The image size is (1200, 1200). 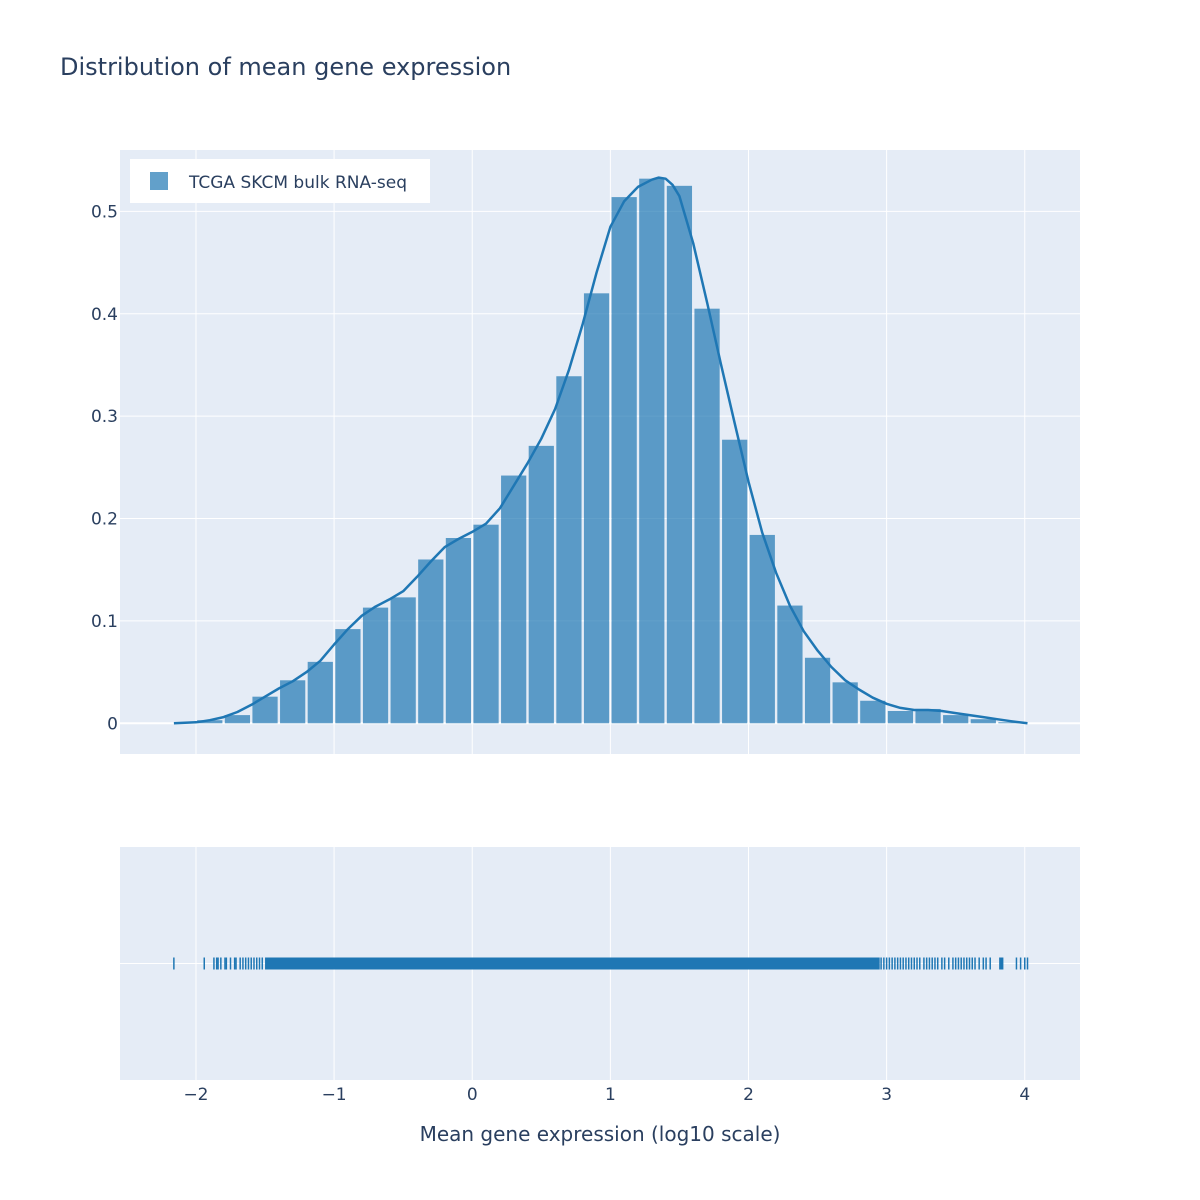 What do you see at coordinates (285, 67) in the screenshot?
I see `chart-title: Distribution of mean gene expression` at bounding box center [285, 67].